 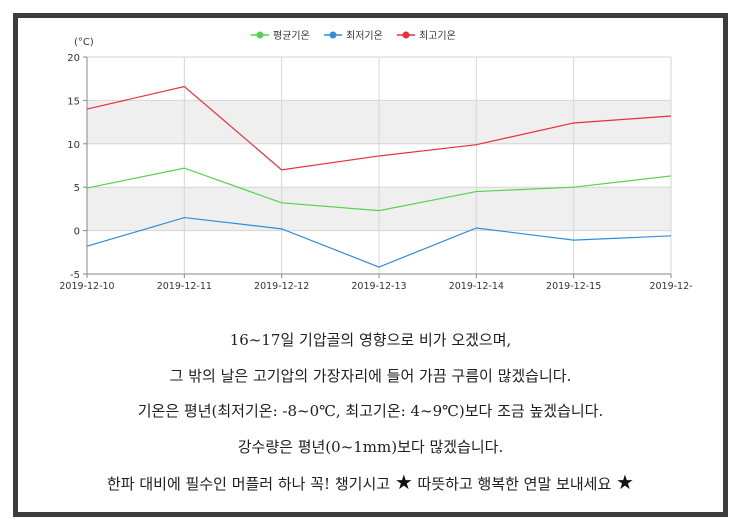 What do you see at coordinates (84, 42) in the screenshot?
I see `y-unit-label: (°C)` at bounding box center [84, 42].